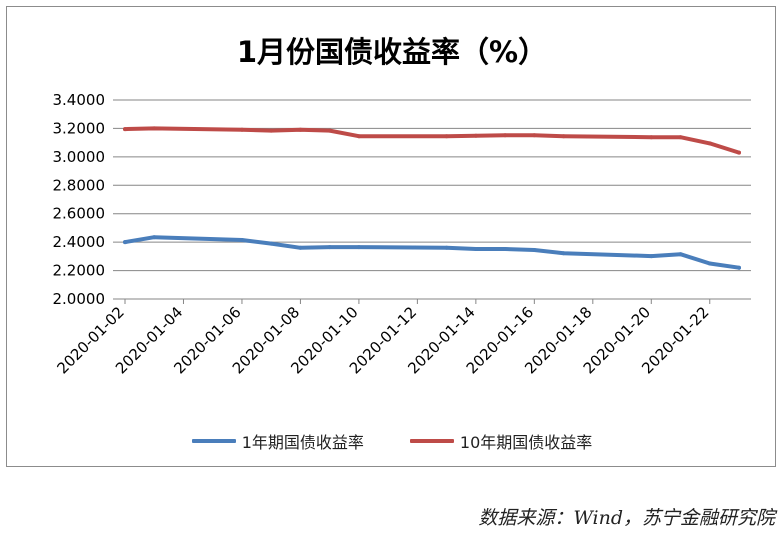  What do you see at coordinates (626, 518) in the screenshot?
I see `source-note: 数据来源：Wind，苏宁金融研究院` at bounding box center [626, 518].